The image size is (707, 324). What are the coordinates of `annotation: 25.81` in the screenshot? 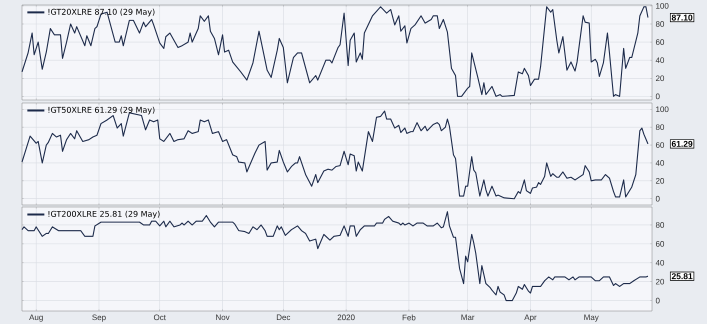 It's located at (682, 276).